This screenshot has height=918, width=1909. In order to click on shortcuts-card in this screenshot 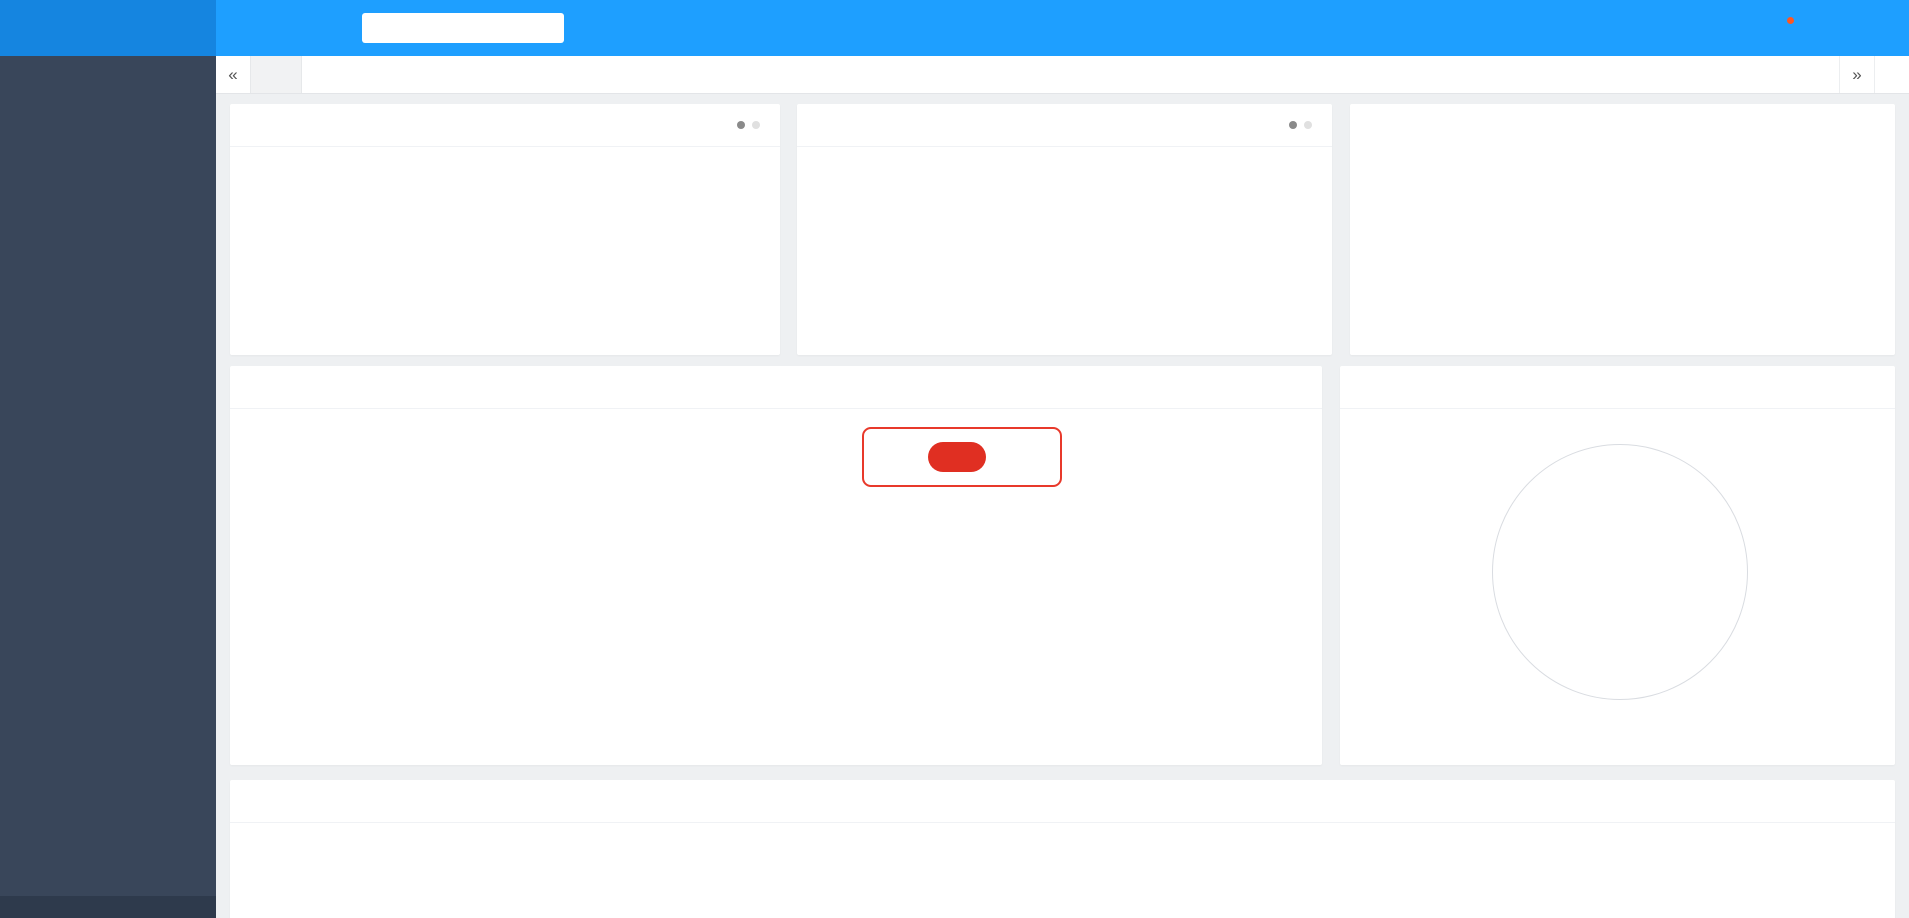, I will do `click(505, 229)`.